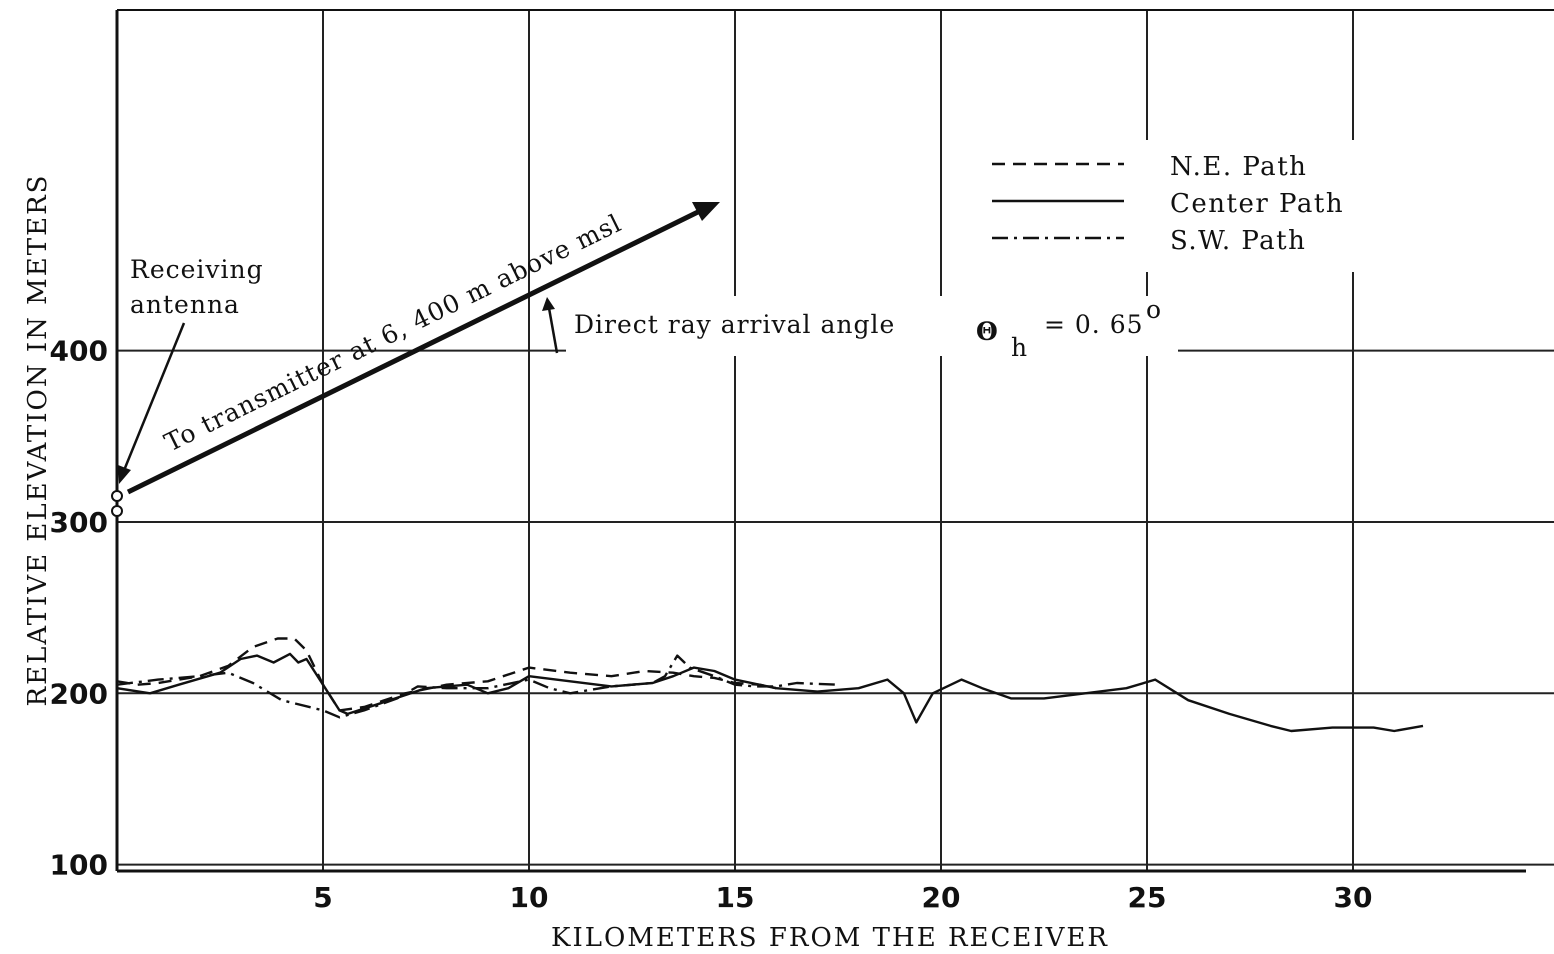 This screenshot has width=1554, height=954. What do you see at coordinates (124, 474) in the screenshot?
I see `antenna-pointer-head` at bounding box center [124, 474].